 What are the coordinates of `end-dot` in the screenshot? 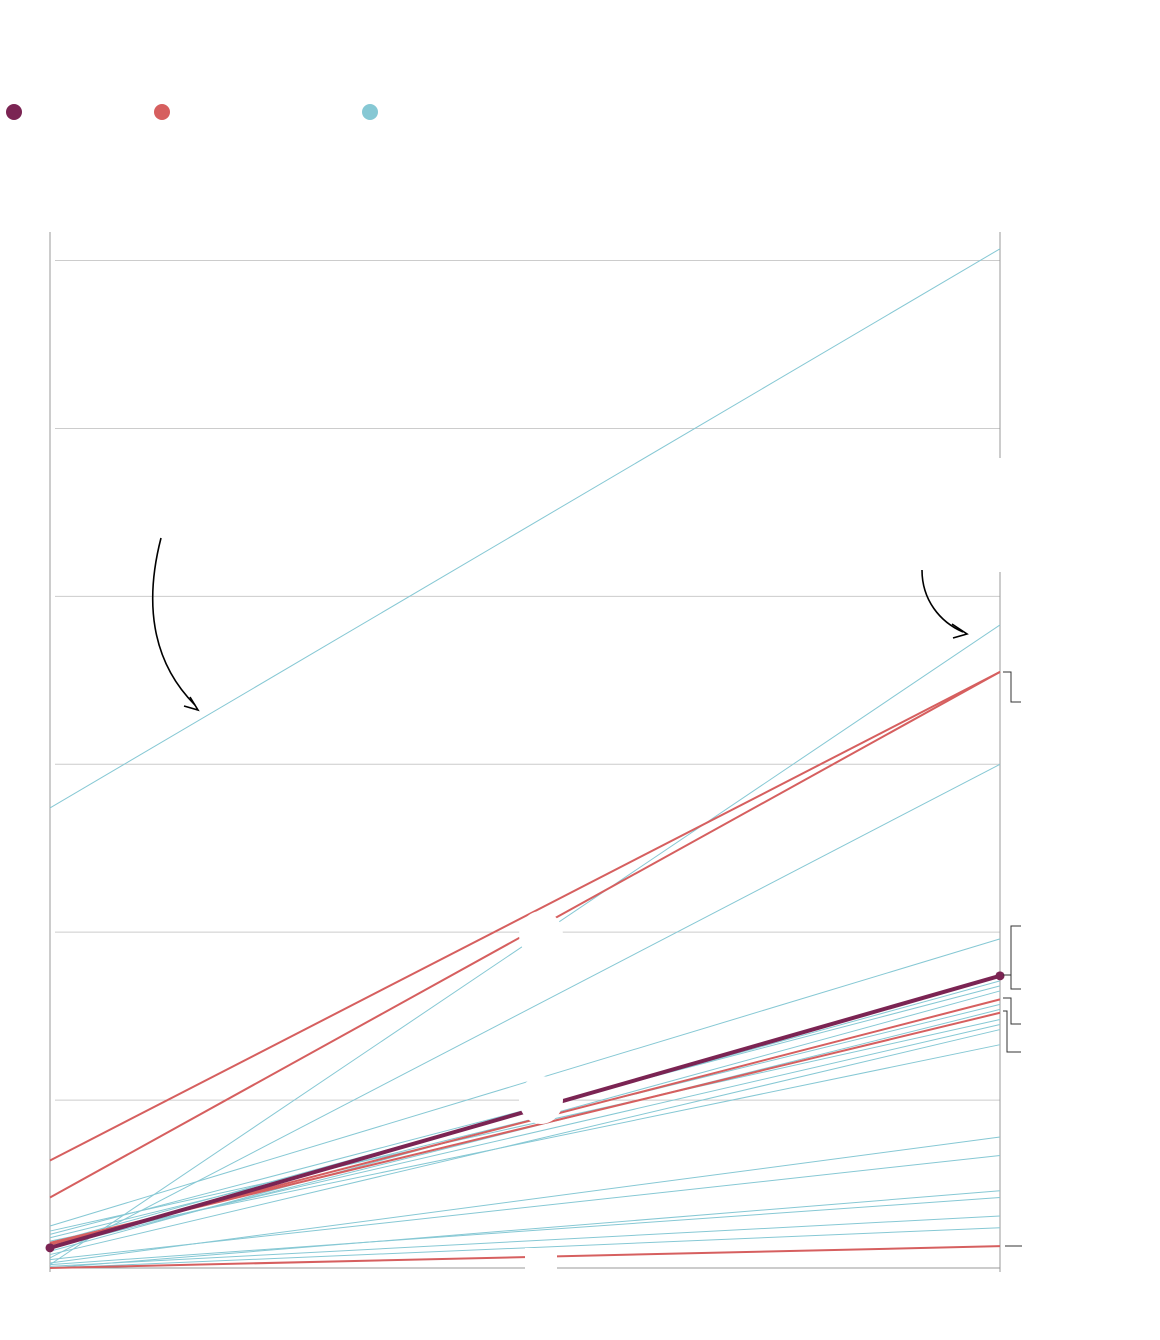 It's located at (1000, 976).